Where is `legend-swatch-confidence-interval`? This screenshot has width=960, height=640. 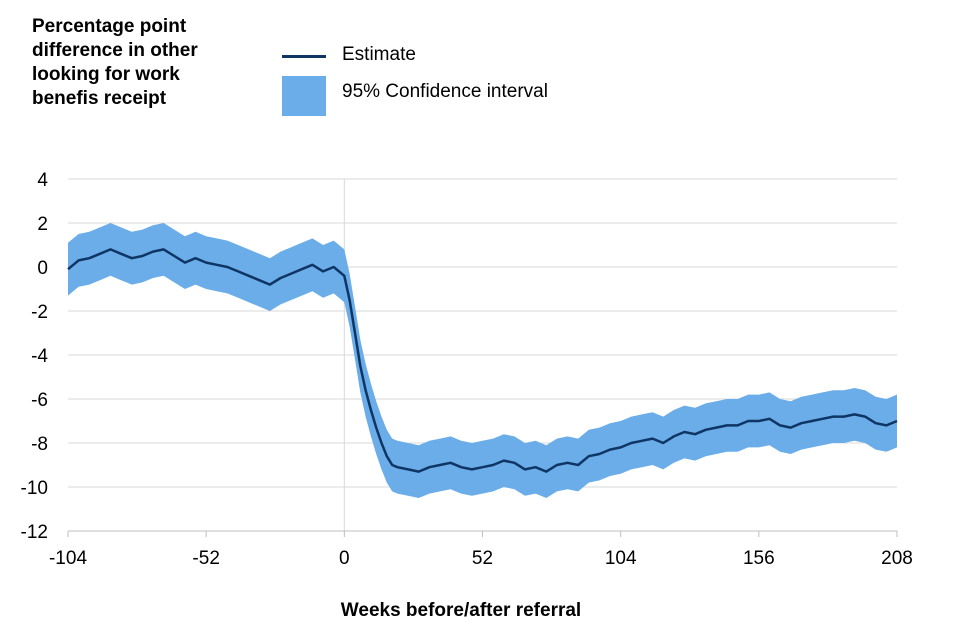
legend-swatch-confidence-interval is located at coordinates (304, 96).